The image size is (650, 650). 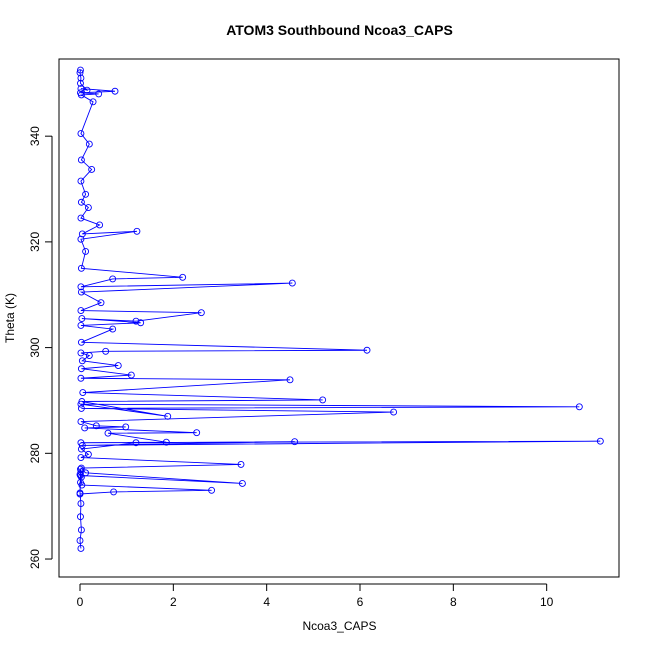 What do you see at coordinates (35, 136) in the screenshot?
I see `y-tick-label: 340` at bounding box center [35, 136].